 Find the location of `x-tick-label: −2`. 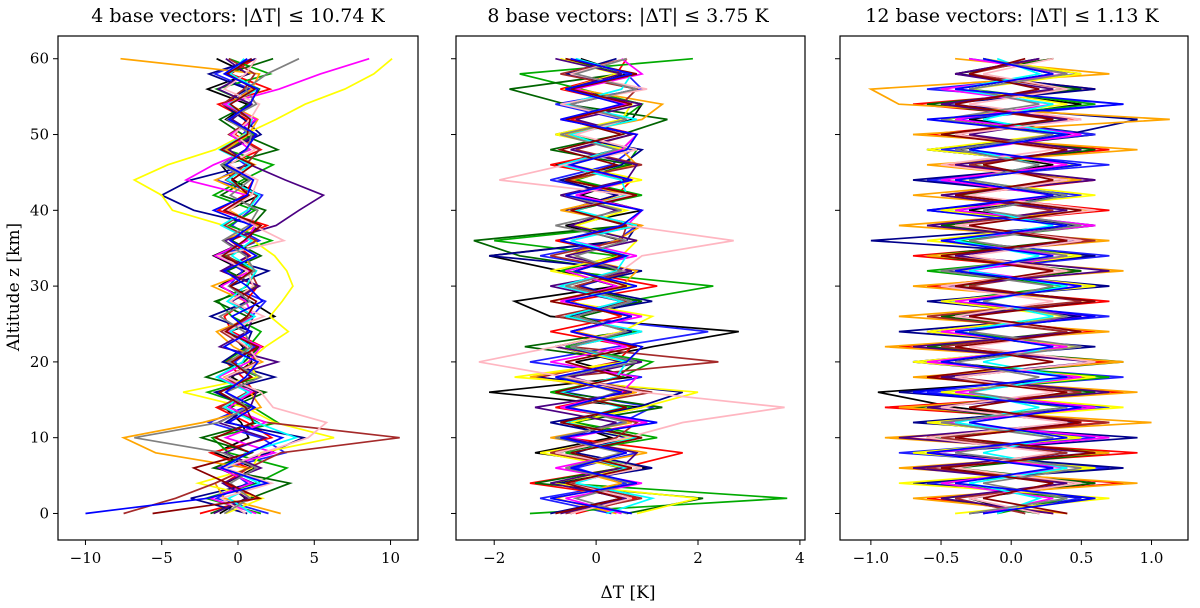

x-tick-label: −2 is located at coordinates (494, 558).